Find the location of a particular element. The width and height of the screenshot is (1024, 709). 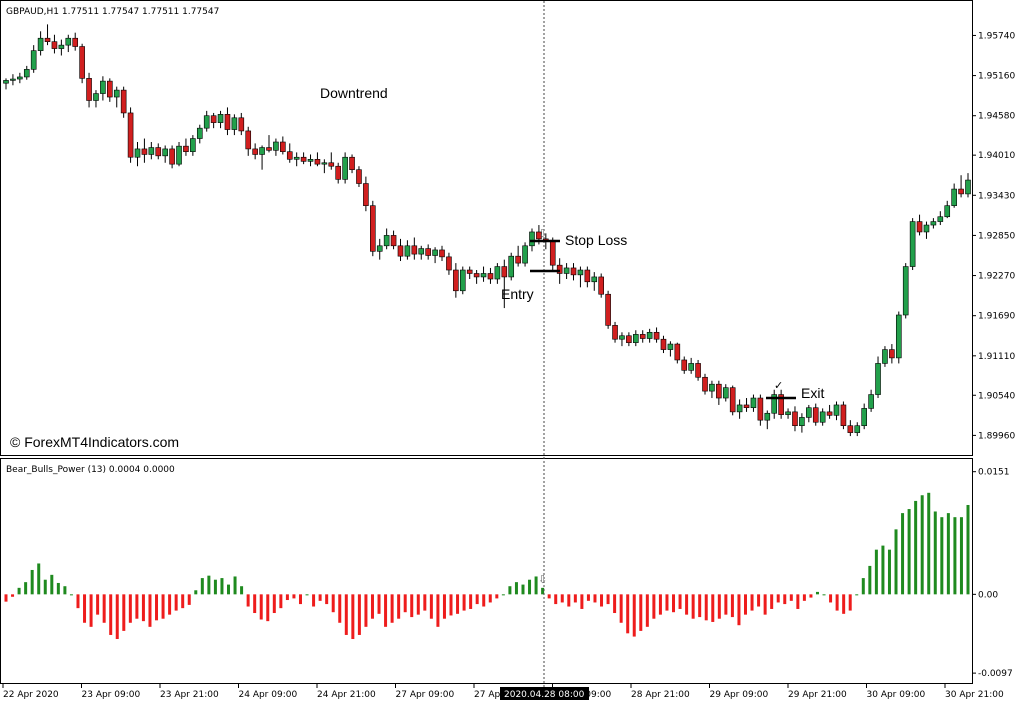

indicator-tick-label: 0.0151 is located at coordinates (994, 473).